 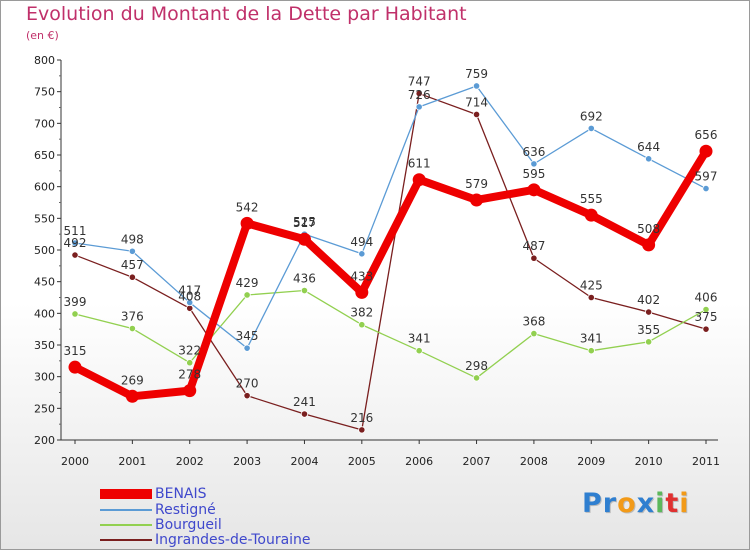 I want to click on data-label: 345, so click(x=247, y=336).